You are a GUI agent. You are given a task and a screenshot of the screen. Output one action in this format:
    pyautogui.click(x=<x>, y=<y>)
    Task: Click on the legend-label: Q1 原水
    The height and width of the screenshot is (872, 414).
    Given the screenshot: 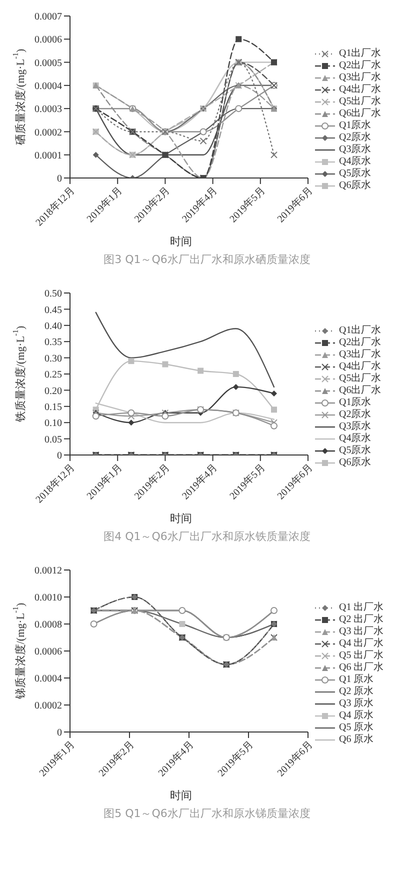 What is the action you would take?
    pyautogui.click(x=356, y=680)
    